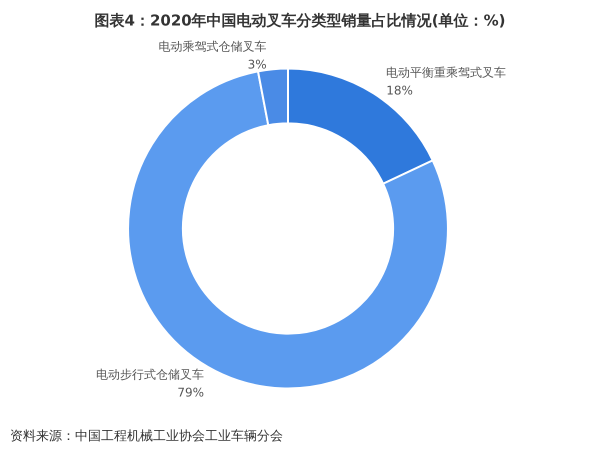 This screenshot has width=600, height=457. Describe the element at coordinates (446, 73) in the screenshot. I see `slice-label: 电动平衡重乘驾式叉车` at that location.